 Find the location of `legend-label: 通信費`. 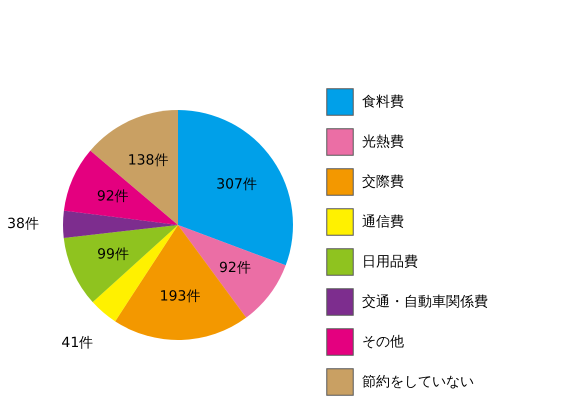

legend-label: 通信費 is located at coordinates (383, 222).